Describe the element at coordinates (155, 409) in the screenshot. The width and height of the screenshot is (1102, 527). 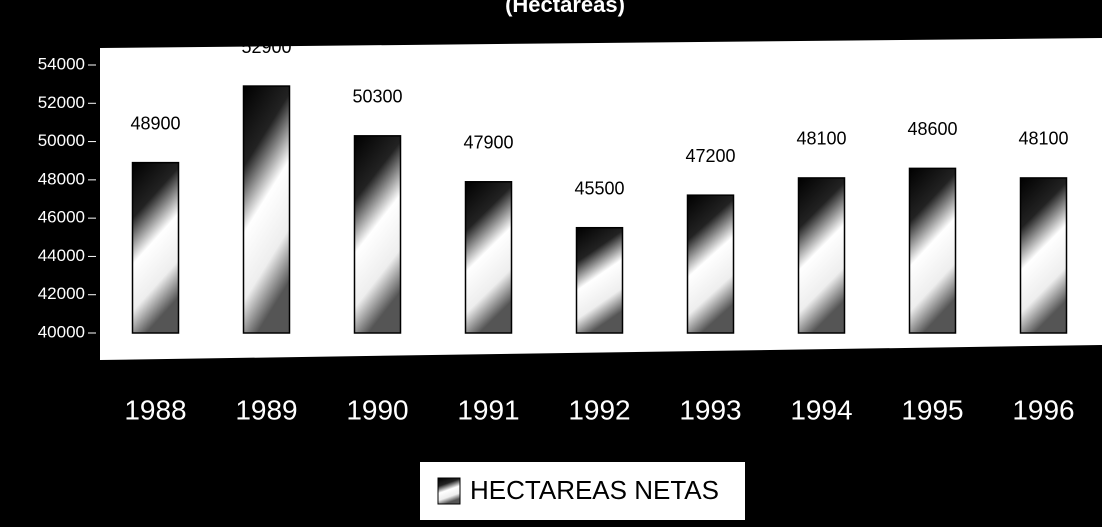
I see `x-tick-label: 1988` at that location.